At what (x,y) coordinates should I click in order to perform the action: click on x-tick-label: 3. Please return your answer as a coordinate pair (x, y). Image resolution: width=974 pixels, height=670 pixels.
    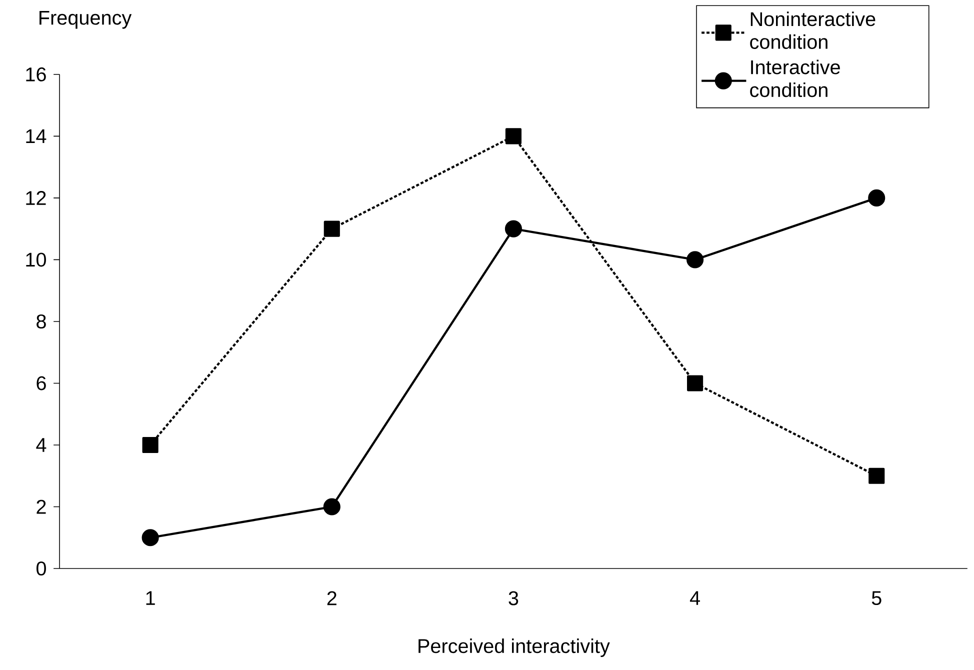
    Looking at the image, I should click on (513, 598).